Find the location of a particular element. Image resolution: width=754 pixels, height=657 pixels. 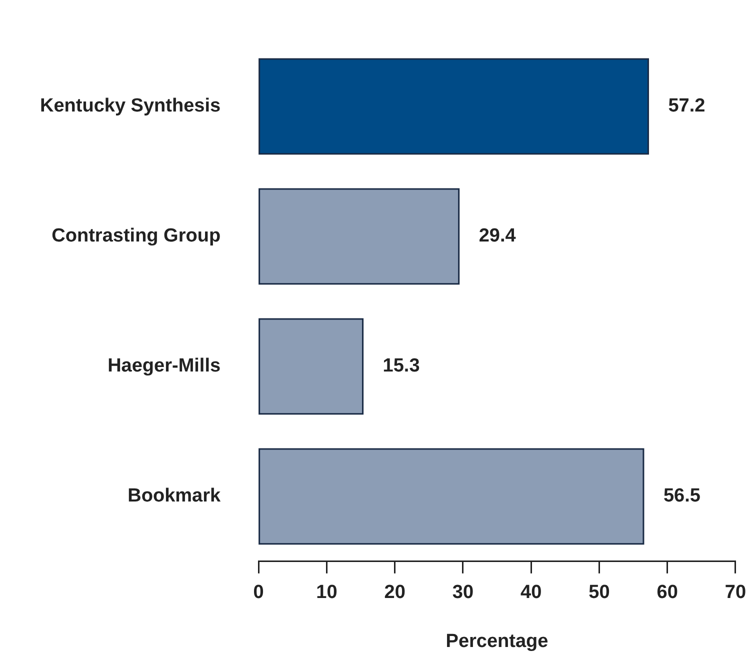

data-label: 56.5 is located at coordinates (682, 496).